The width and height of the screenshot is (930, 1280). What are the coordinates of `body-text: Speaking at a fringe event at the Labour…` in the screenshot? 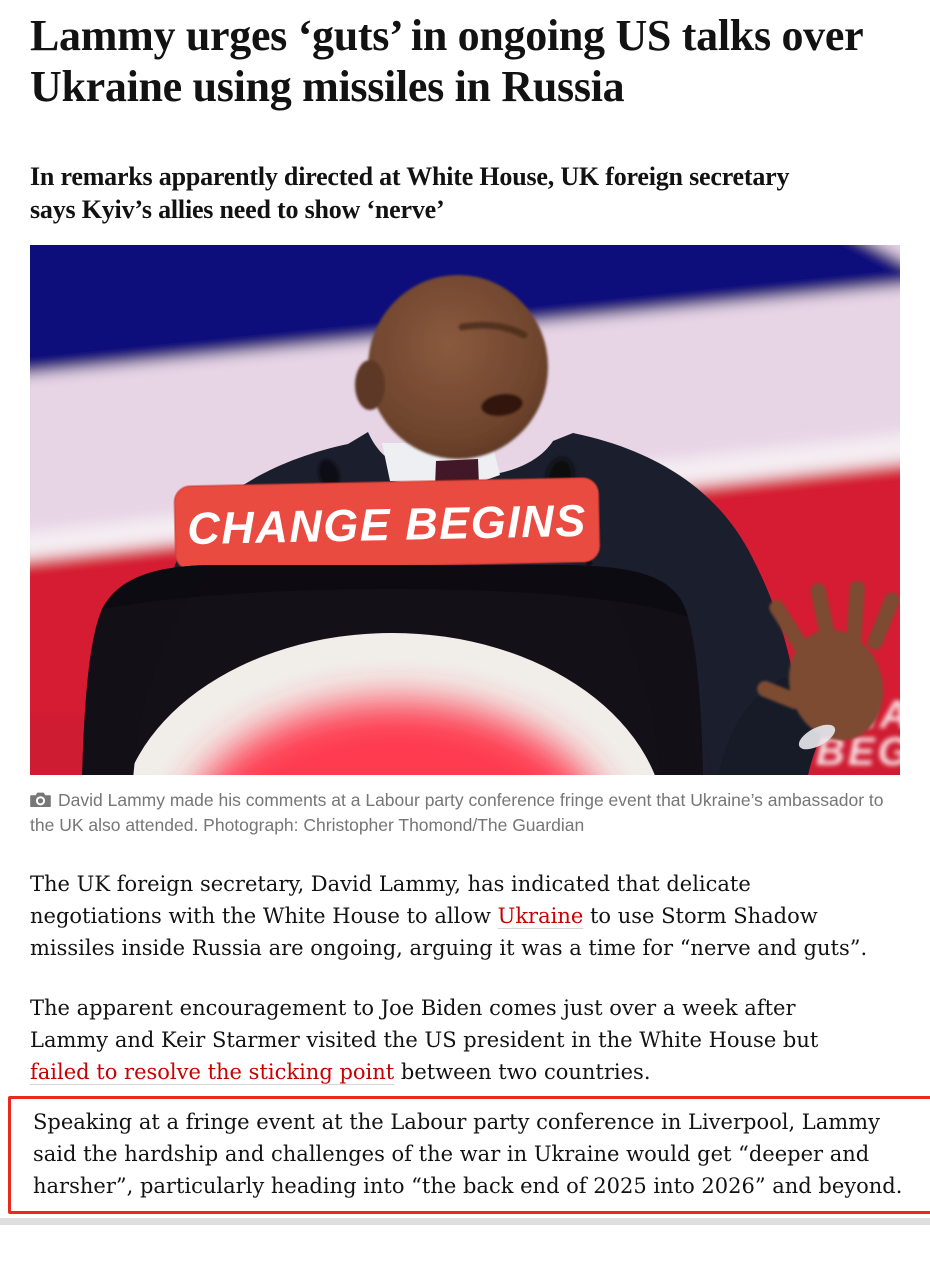 It's located at (468, 1153).